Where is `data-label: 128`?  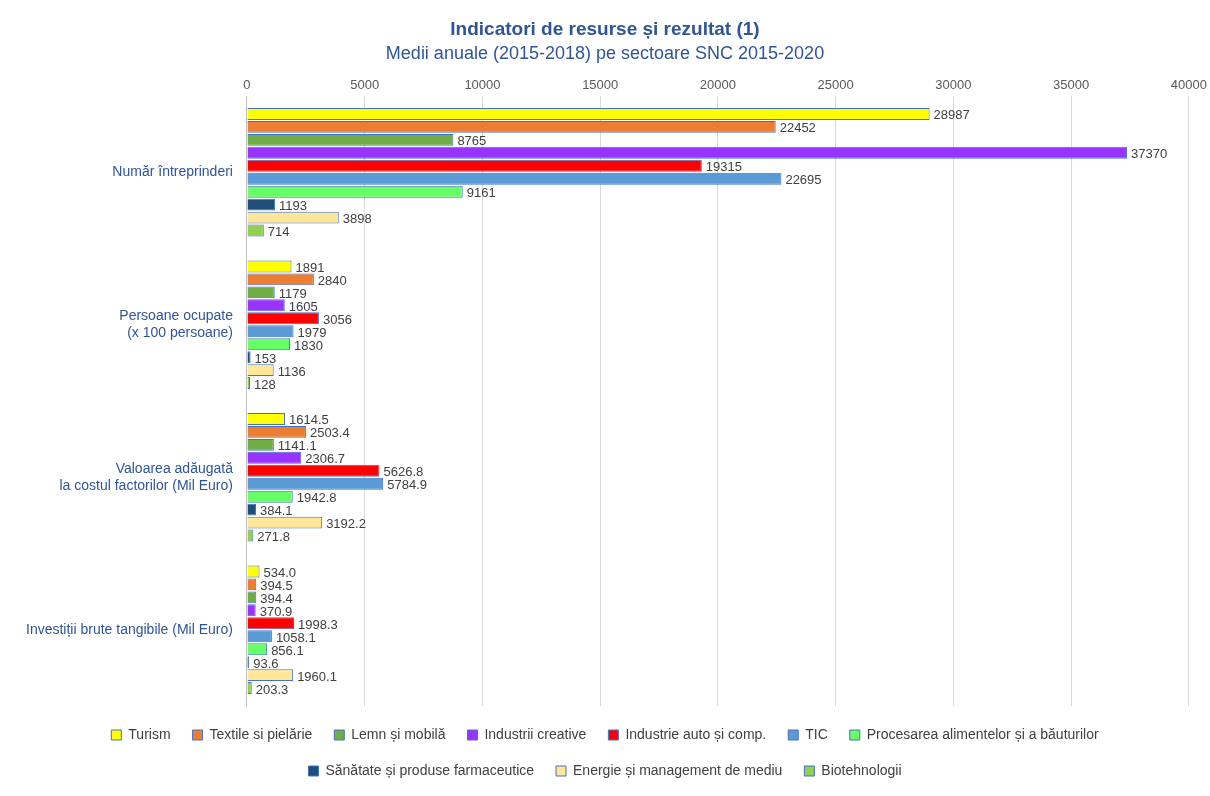
data-label: 128 is located at coordinates (264, 384).